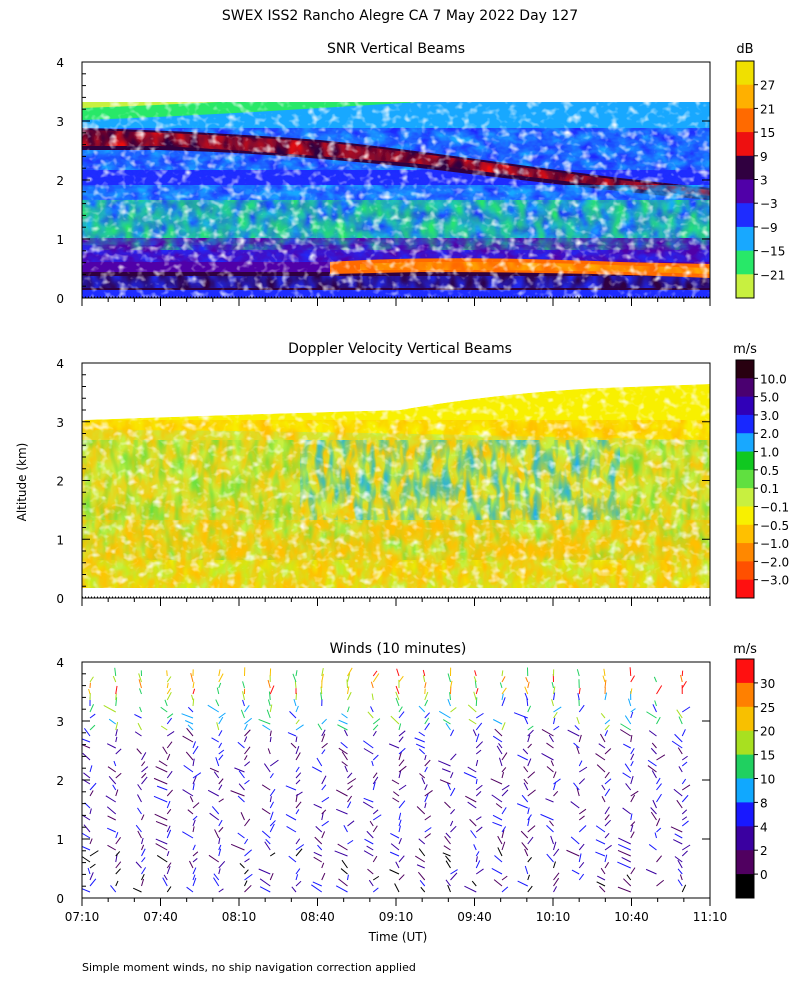 This screenshot has height=1000, width=800. I want to click on colorbar-label: 1.0, so click(769, 453).